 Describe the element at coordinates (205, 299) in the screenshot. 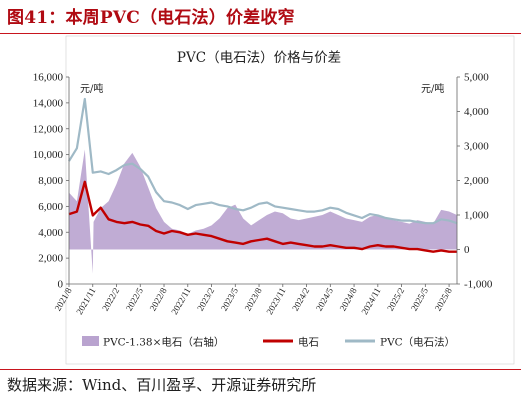

I see `x-tick-label: 2023/2` at that location.